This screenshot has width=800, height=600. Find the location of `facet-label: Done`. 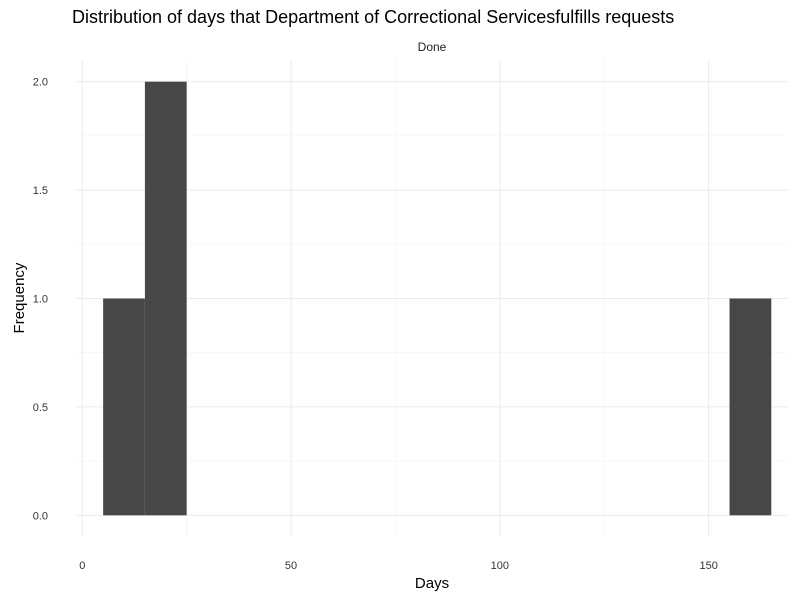

facet-label: Done is located at coordinates (432, 47).